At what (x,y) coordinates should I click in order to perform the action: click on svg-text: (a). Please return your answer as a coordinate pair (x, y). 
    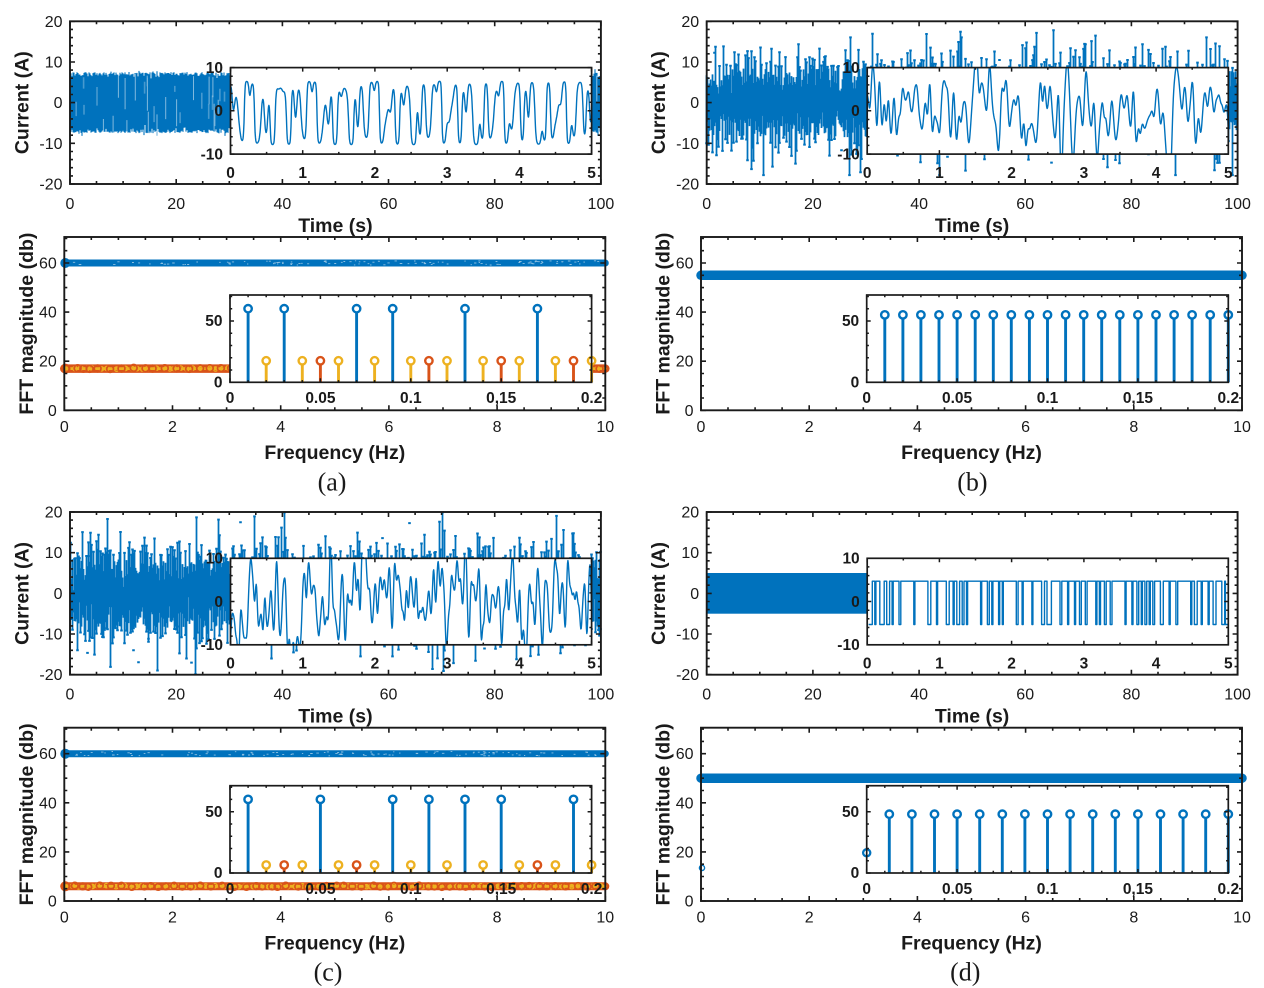
    Looking at the image, I should click on (332, 481).